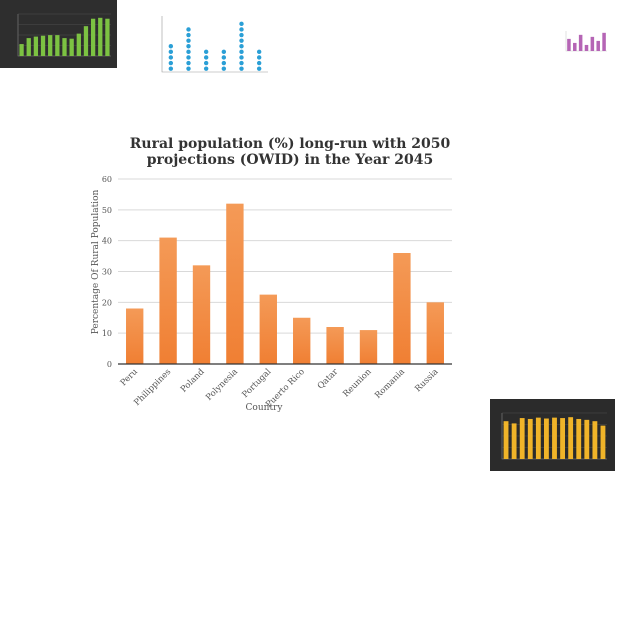  Describe the element at coordinates (390, 384) in the screenshot. I see `x-tick-label: Romania` at that location.